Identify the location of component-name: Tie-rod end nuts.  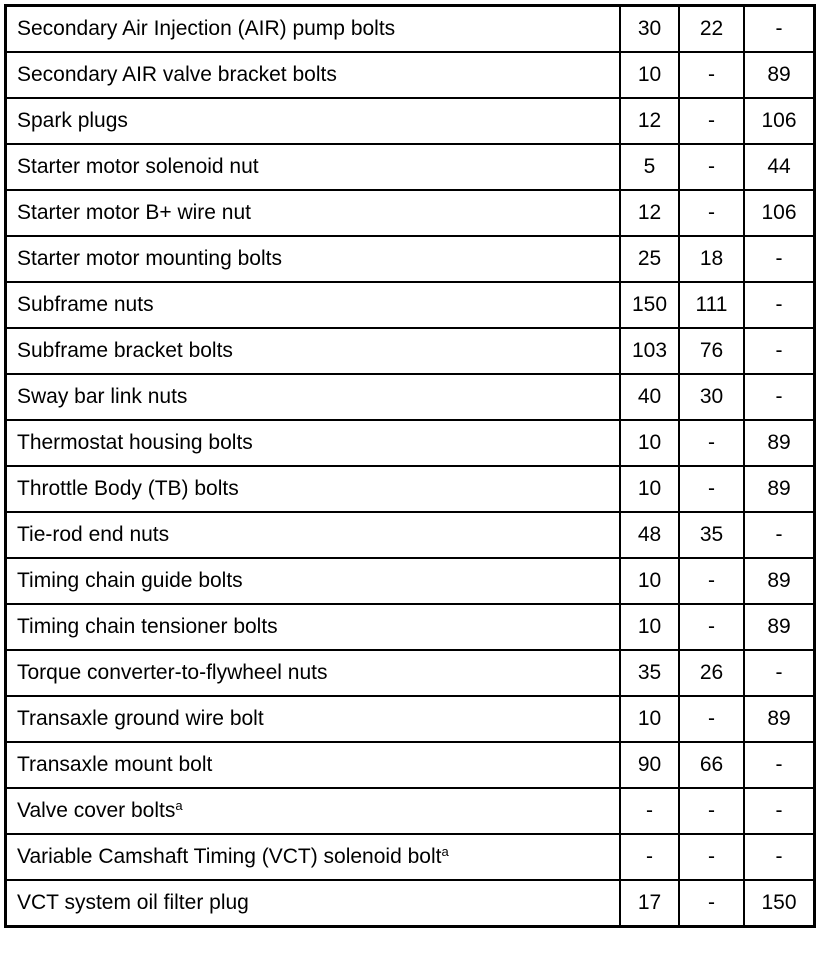
(93, 534).